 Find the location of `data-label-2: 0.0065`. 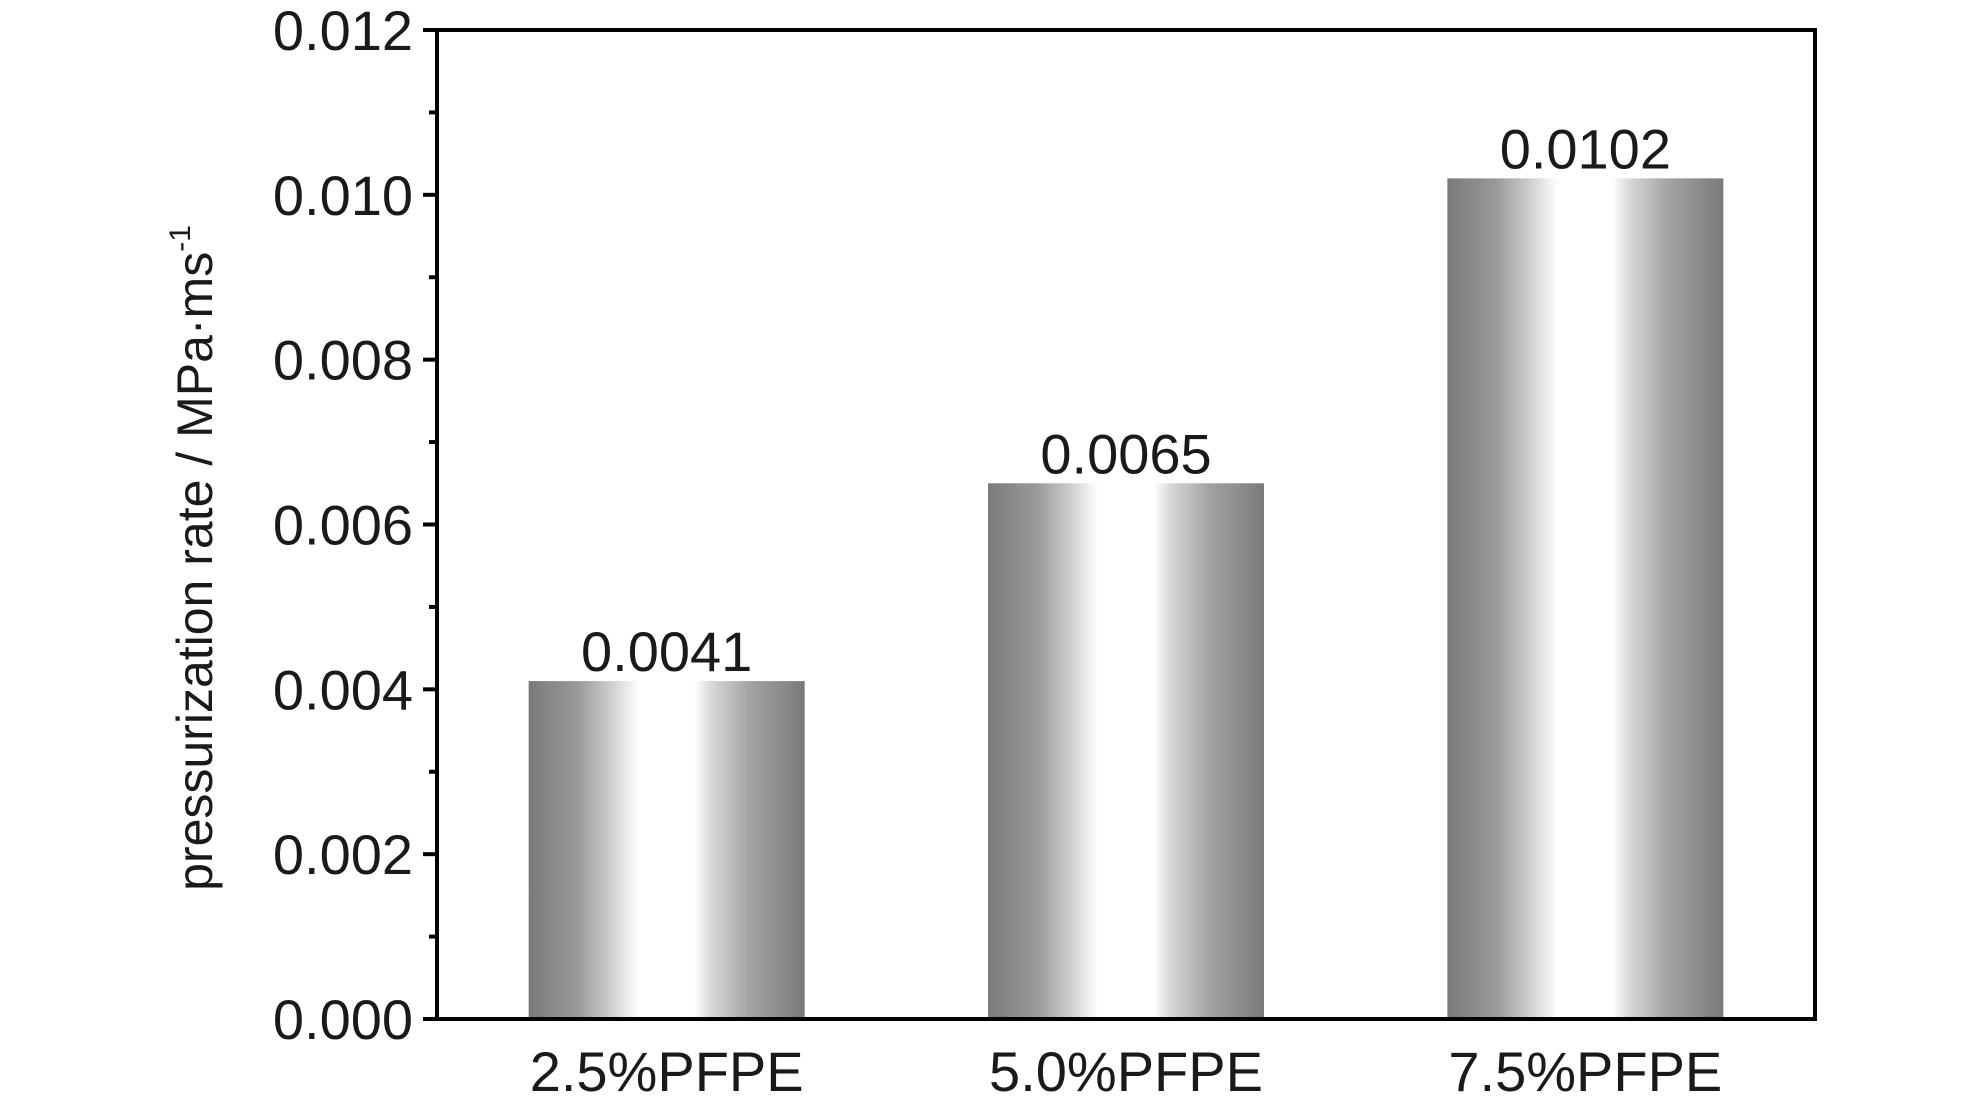

data-label-2: 0.0065 is located at coordinates (1125, 453).